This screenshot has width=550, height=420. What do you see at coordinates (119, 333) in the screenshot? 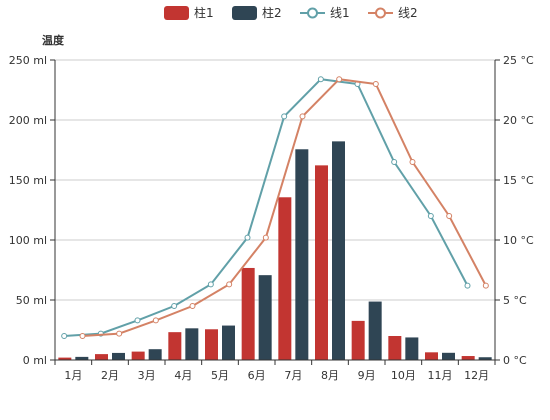
I see `line-2-point-2月` at bounding box center [119, 333].